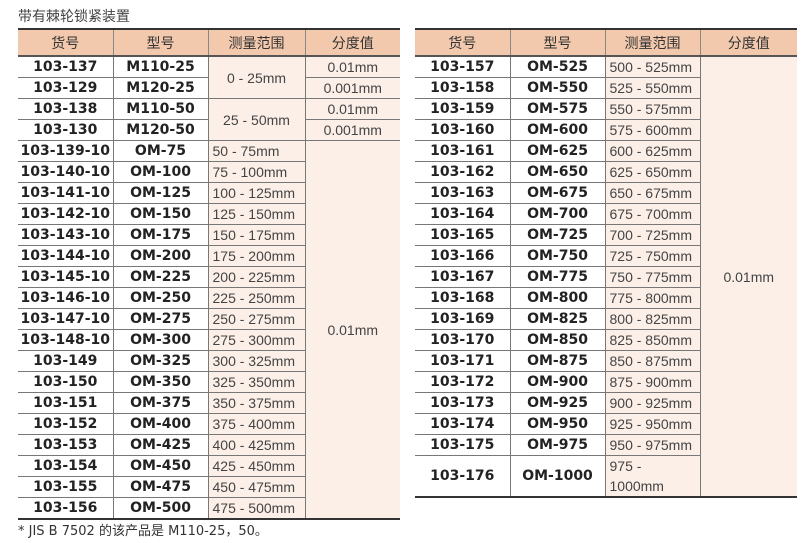 This screenshot has width=805, height=543. I want to click on model-cell: OM-150, so click(160, 214).